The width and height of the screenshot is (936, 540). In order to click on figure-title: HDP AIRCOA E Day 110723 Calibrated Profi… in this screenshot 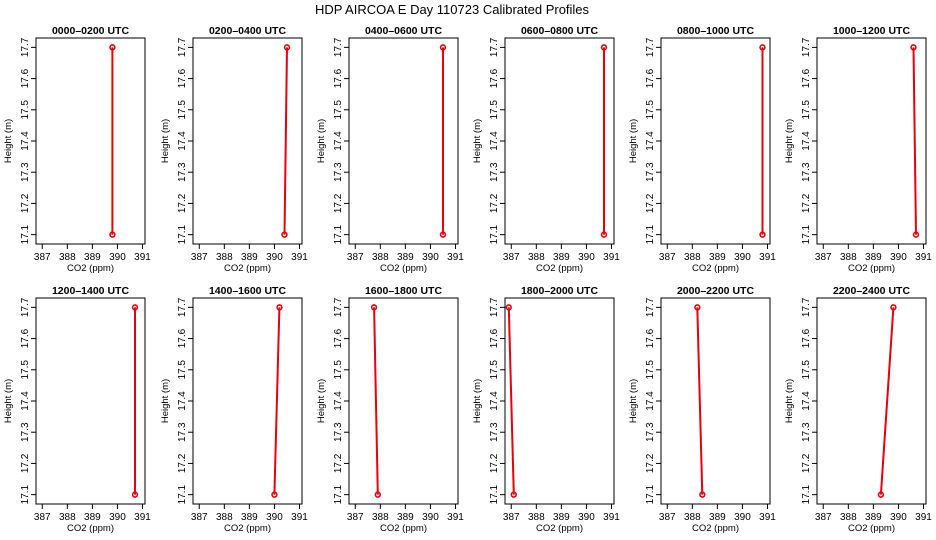, I will do `click(452, 9)`.